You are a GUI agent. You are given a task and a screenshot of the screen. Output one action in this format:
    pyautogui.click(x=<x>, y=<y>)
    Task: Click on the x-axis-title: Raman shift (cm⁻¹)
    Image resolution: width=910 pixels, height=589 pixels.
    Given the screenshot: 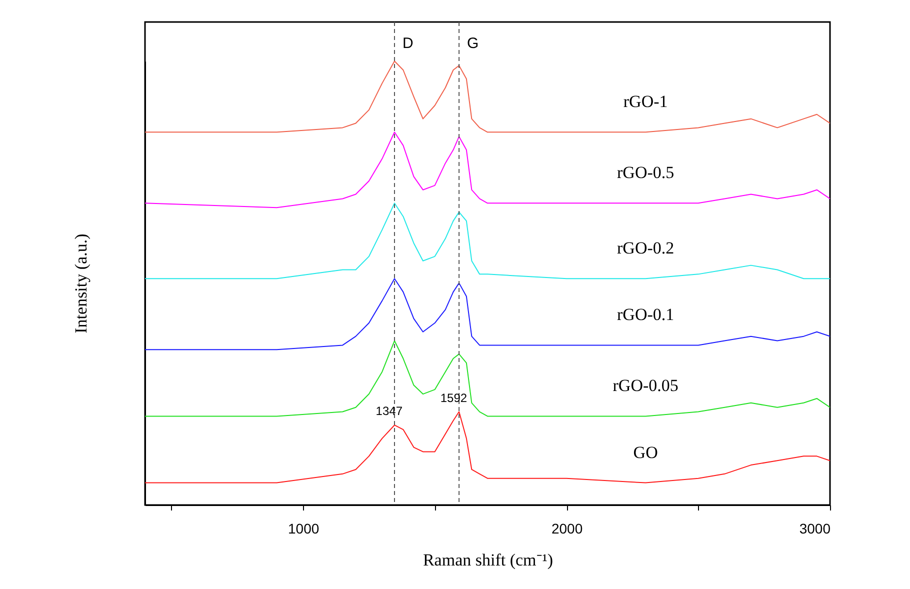 What is the action you would take?
    pyautogui.click(x=488, y=560)
    